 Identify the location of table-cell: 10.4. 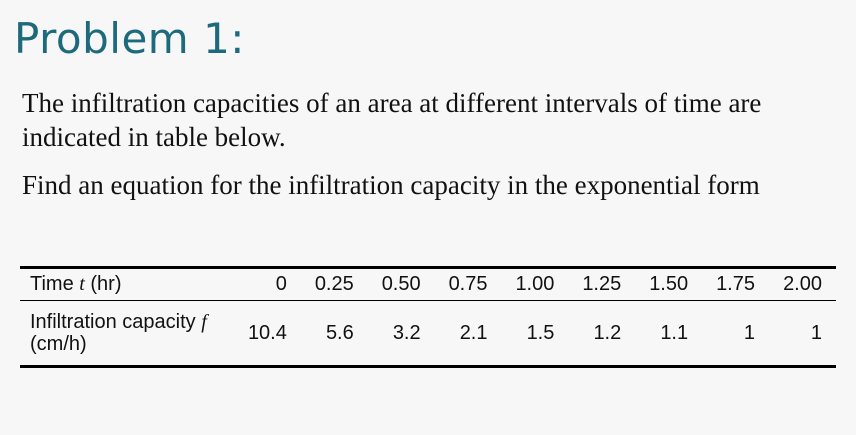
(267, 332).